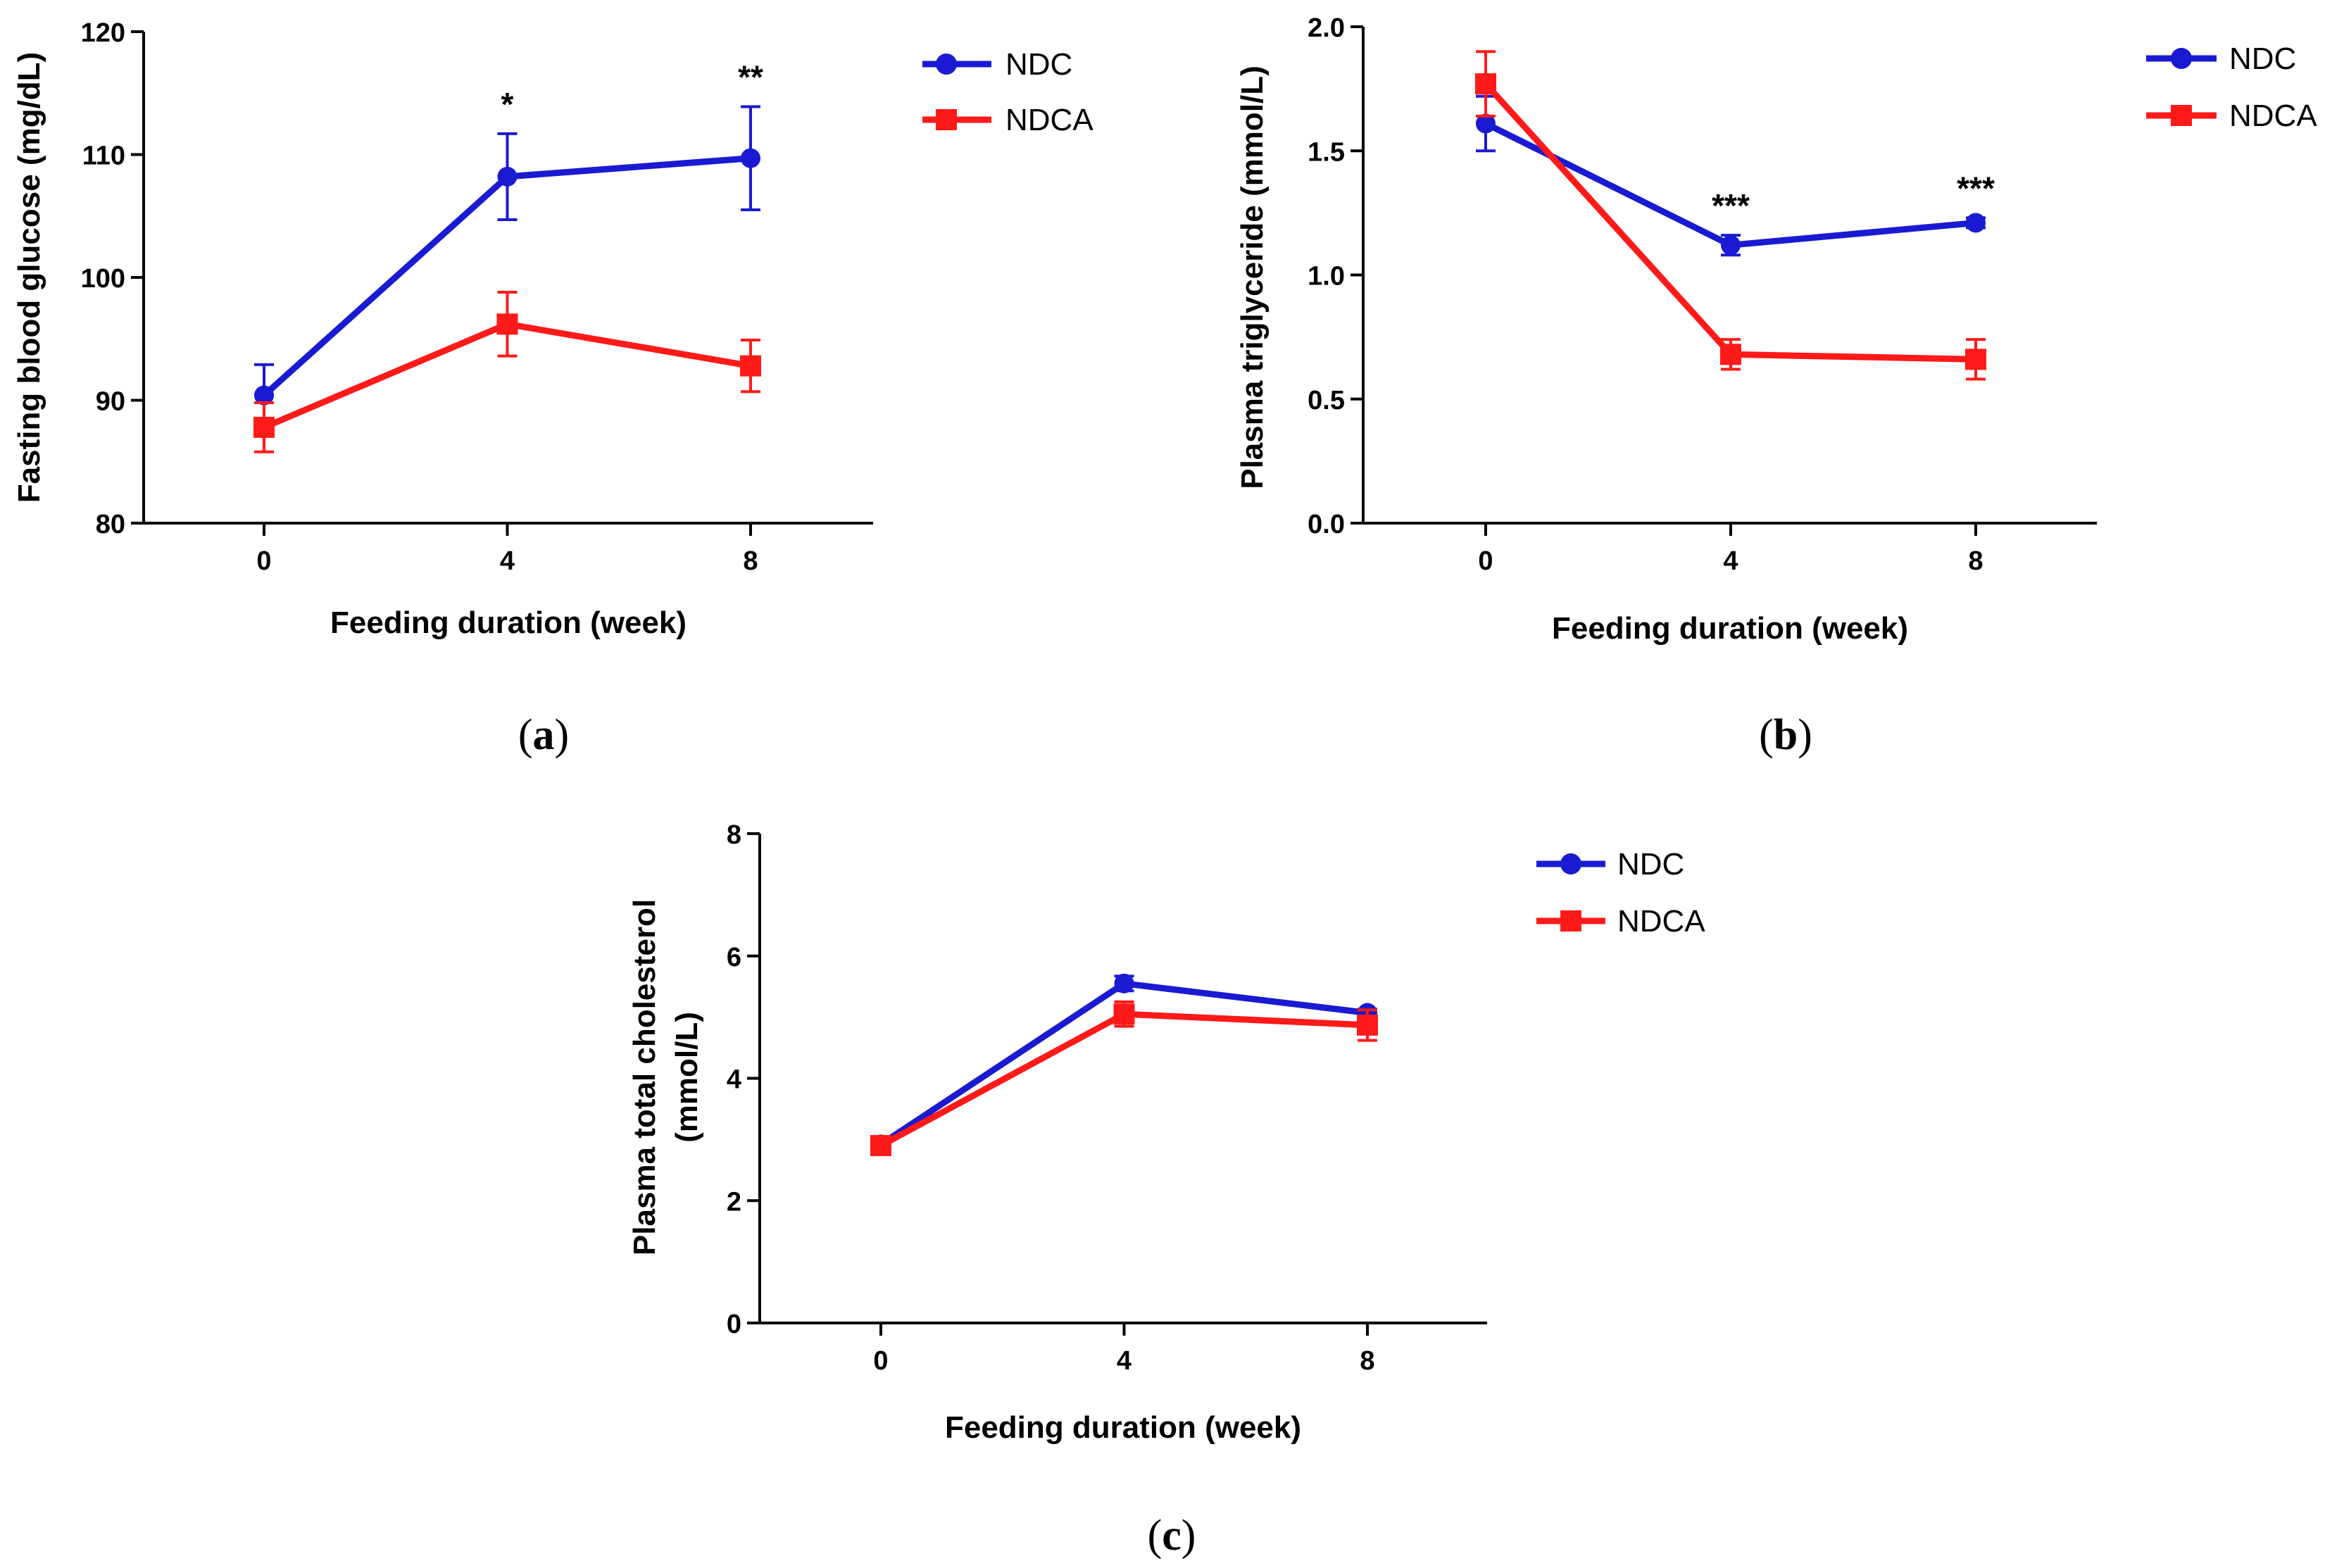  I want to click on series-line-ndc, so click(1730, 184).